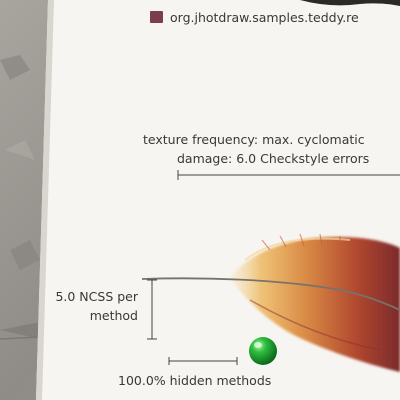  What do you see at coordinates (258, 345) in the screenshot?
I see `green-marker-highlight` at bounding box center [258, 345].